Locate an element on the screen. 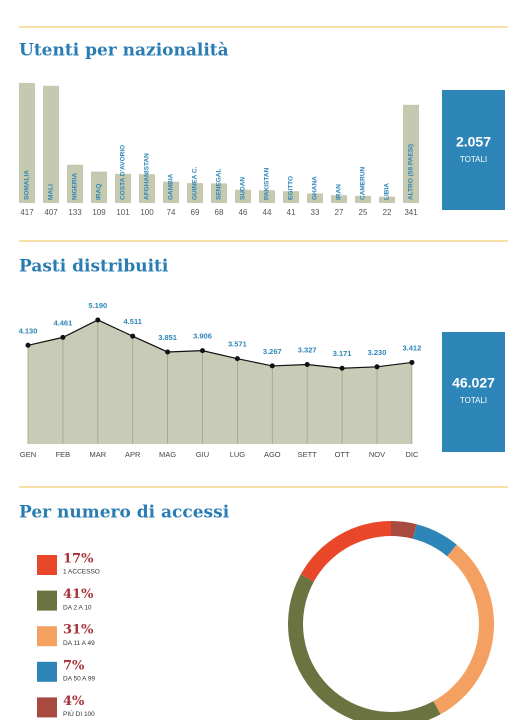 This screenshot has height=720, width=521. x-tick-label: MAG is located at coordinates (167, 454).